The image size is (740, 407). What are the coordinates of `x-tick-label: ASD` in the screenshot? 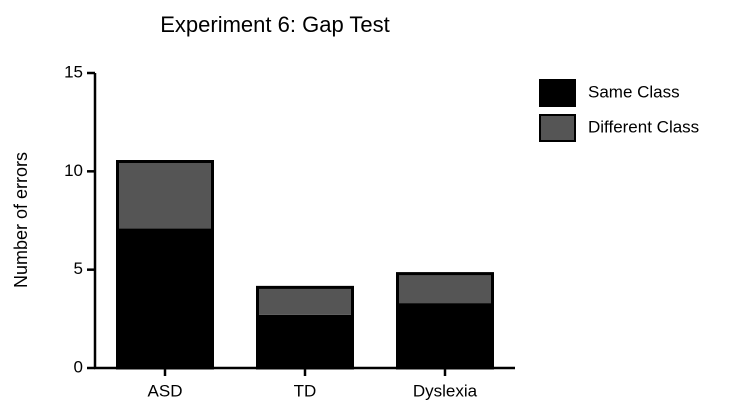 It's located at (165, 390).